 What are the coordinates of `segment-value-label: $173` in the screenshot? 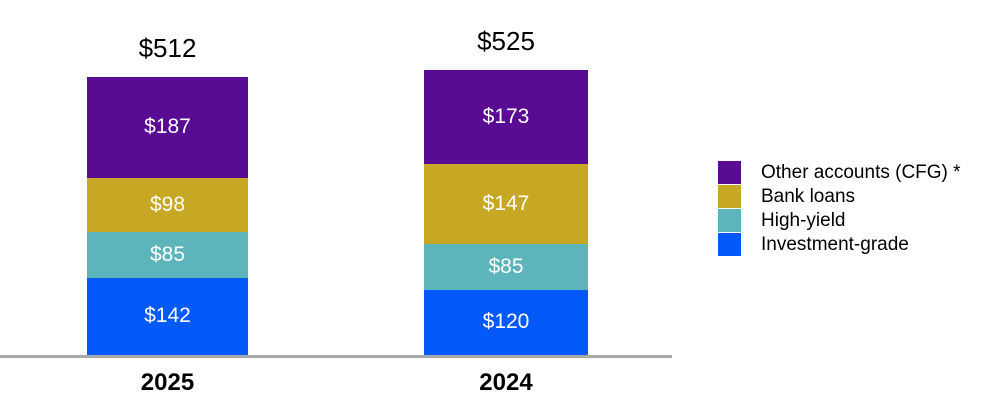 It's located at (506, 116).